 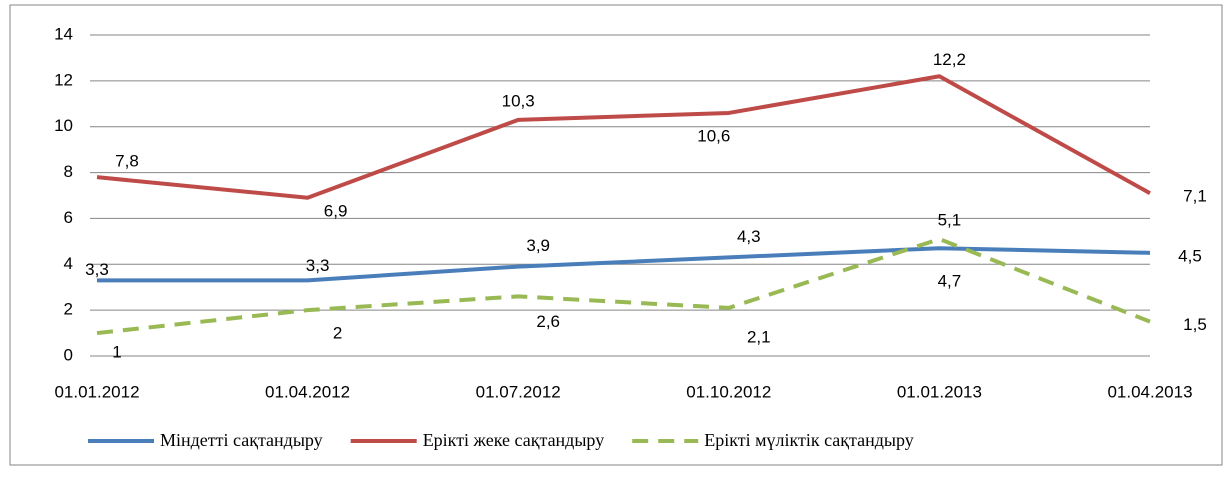 I want to click on data-label: 2,6, so click(x=548, y=321).